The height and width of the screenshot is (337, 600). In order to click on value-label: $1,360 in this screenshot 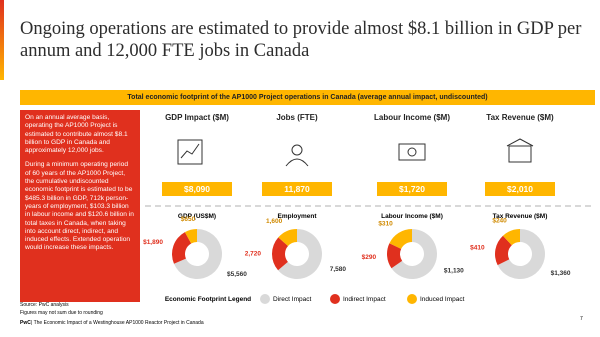, I will do `click(561, 273)`.